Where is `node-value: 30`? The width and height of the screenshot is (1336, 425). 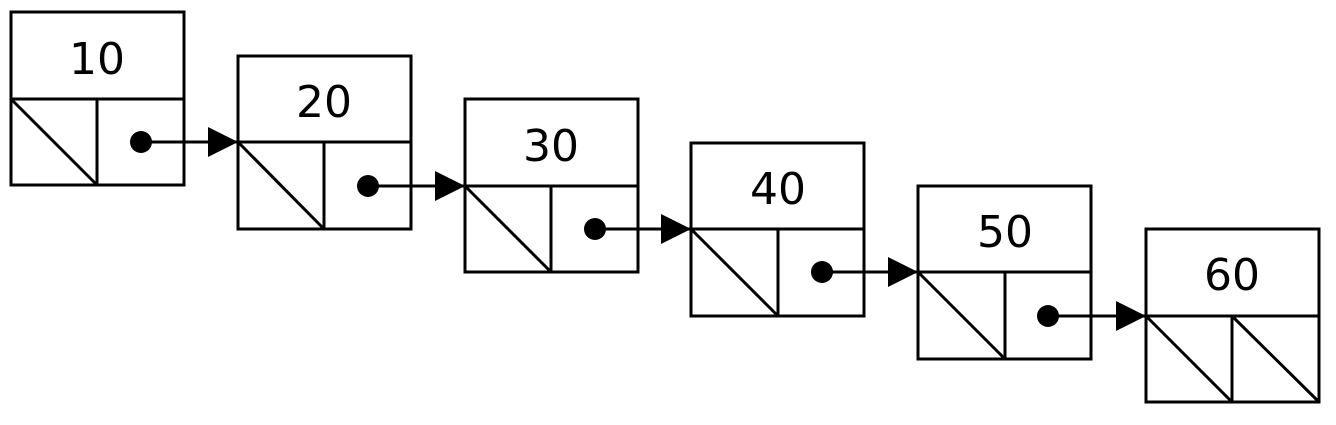
node-value: 30 is located at coordinates (551, 146).